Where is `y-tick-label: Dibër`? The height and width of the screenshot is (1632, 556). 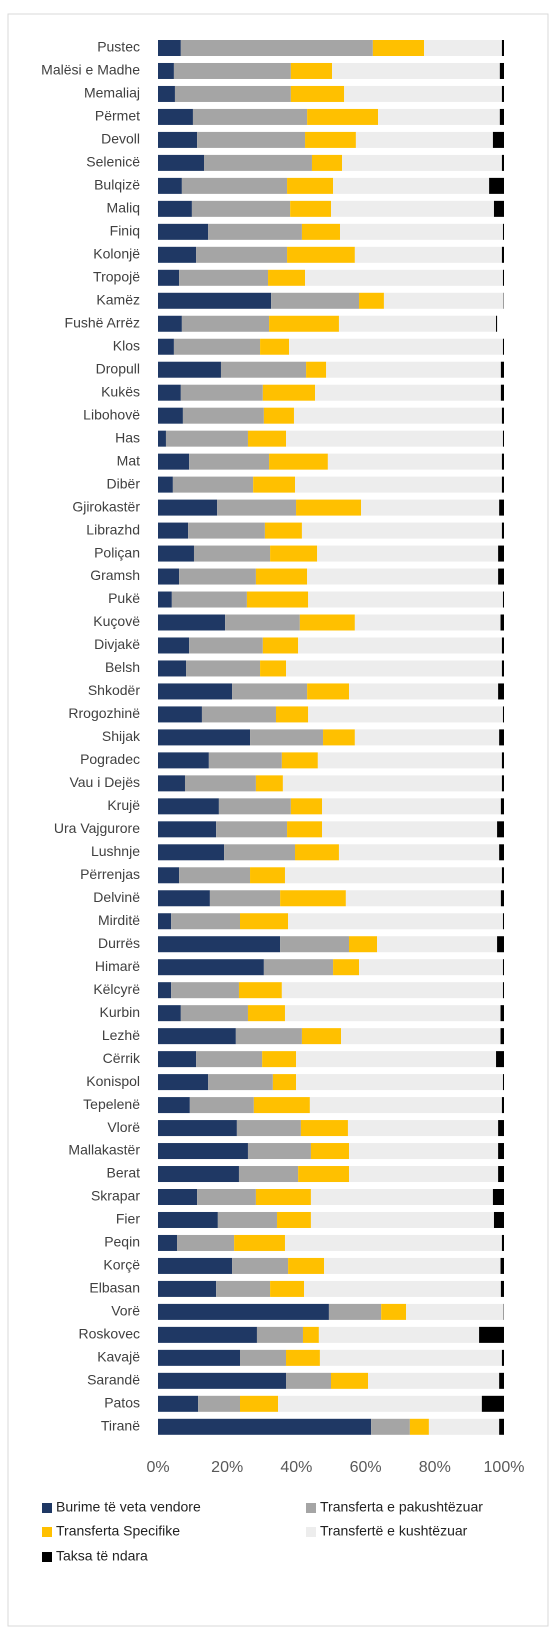 y-tick-label: Dibër is located at coordinates (124, 483).